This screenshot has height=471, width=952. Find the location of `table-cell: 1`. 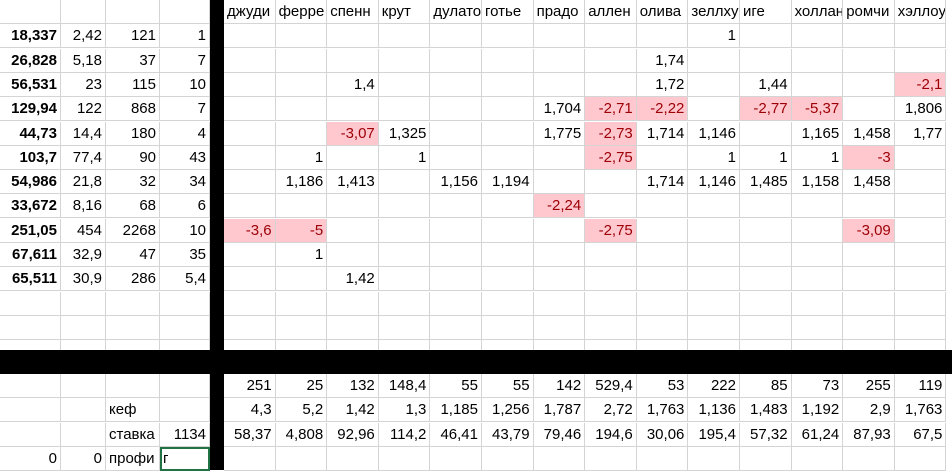

table-cell: 1 is located at coordinates (301, 157).